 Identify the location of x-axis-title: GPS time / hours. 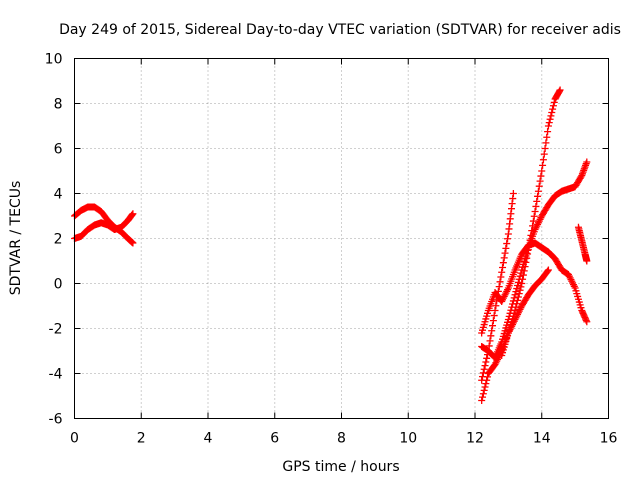
(340, 467).